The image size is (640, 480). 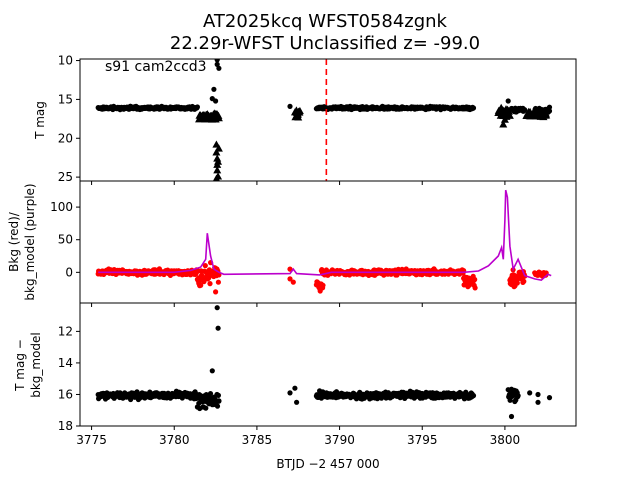 What do you see at coordinates (14, 241) in the screenshot?
I see `middle-ylabel-line1: Bkg (red)/` at bounding box center [14, 241].